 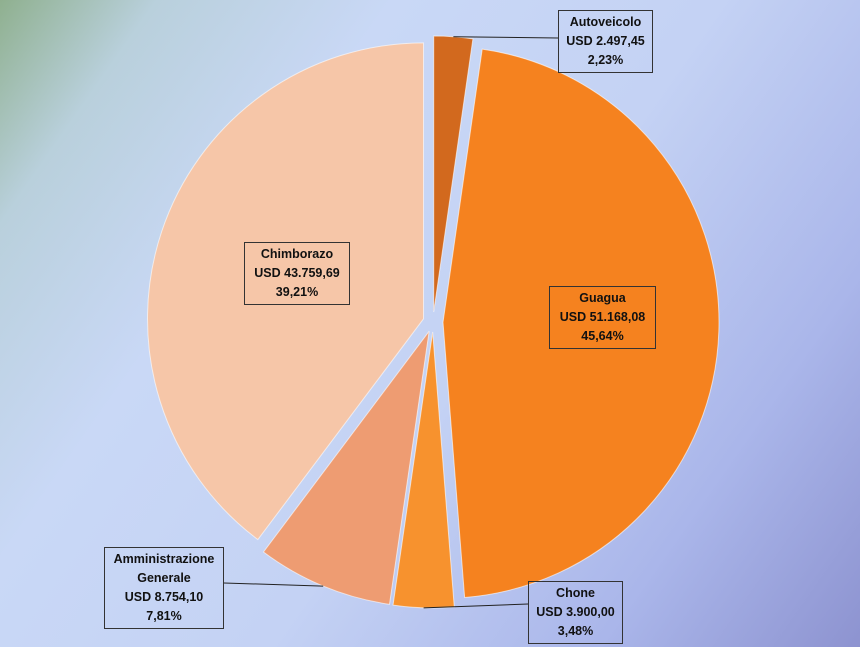 What do you see at coordinates (273, 584) in the screenshot?
I see `leader-line-amministrazione-generale` at bounding box center [273, 584].